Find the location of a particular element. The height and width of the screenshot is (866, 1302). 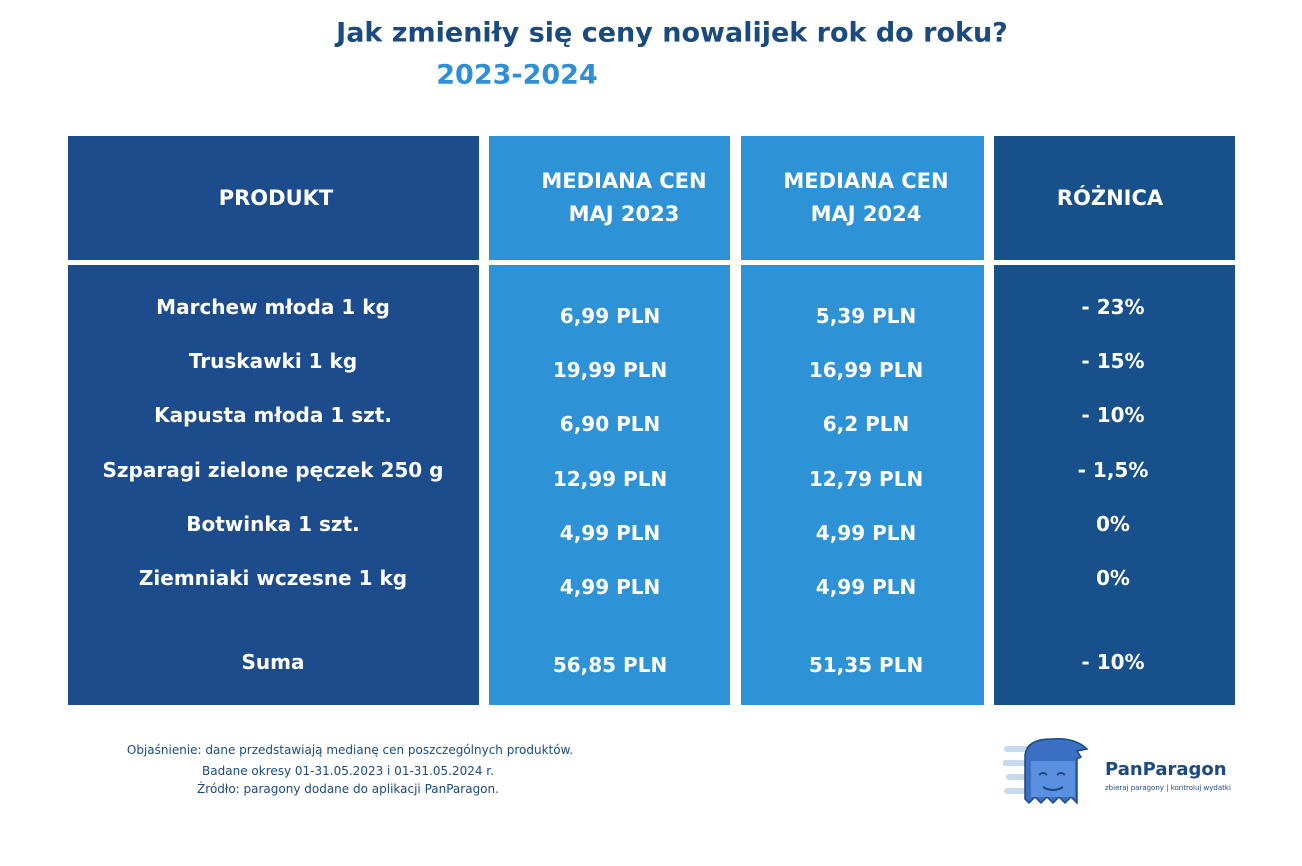

cell-value: - 15% is located at coordinates (1113, 361).